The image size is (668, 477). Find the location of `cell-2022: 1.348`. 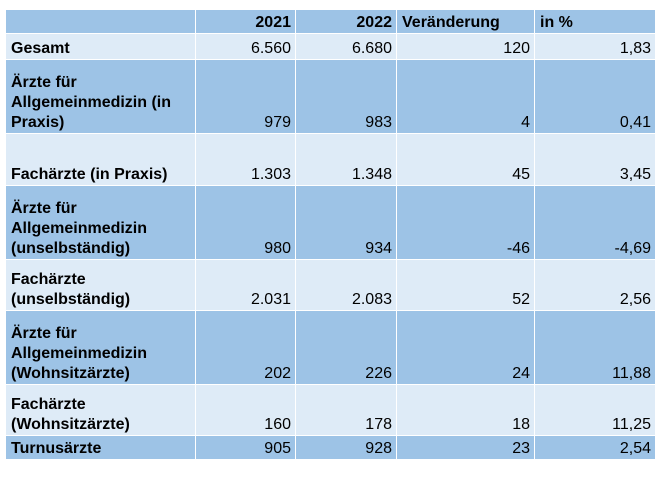

cell-2022: 1.348 is located at coordinates (346, 159).